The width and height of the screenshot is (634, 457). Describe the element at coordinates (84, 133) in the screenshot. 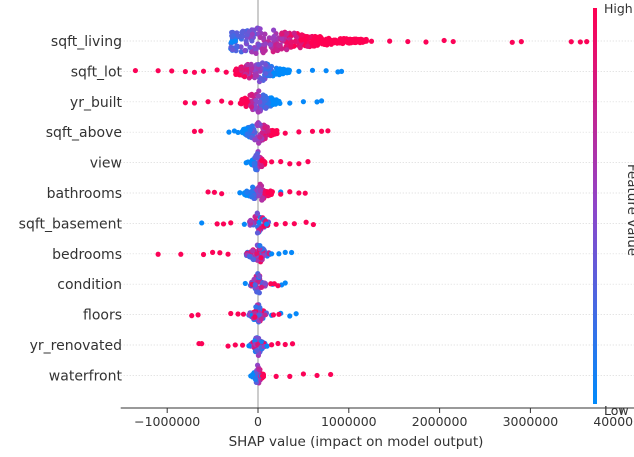

I see `feature-label: sqft_above` at that location.